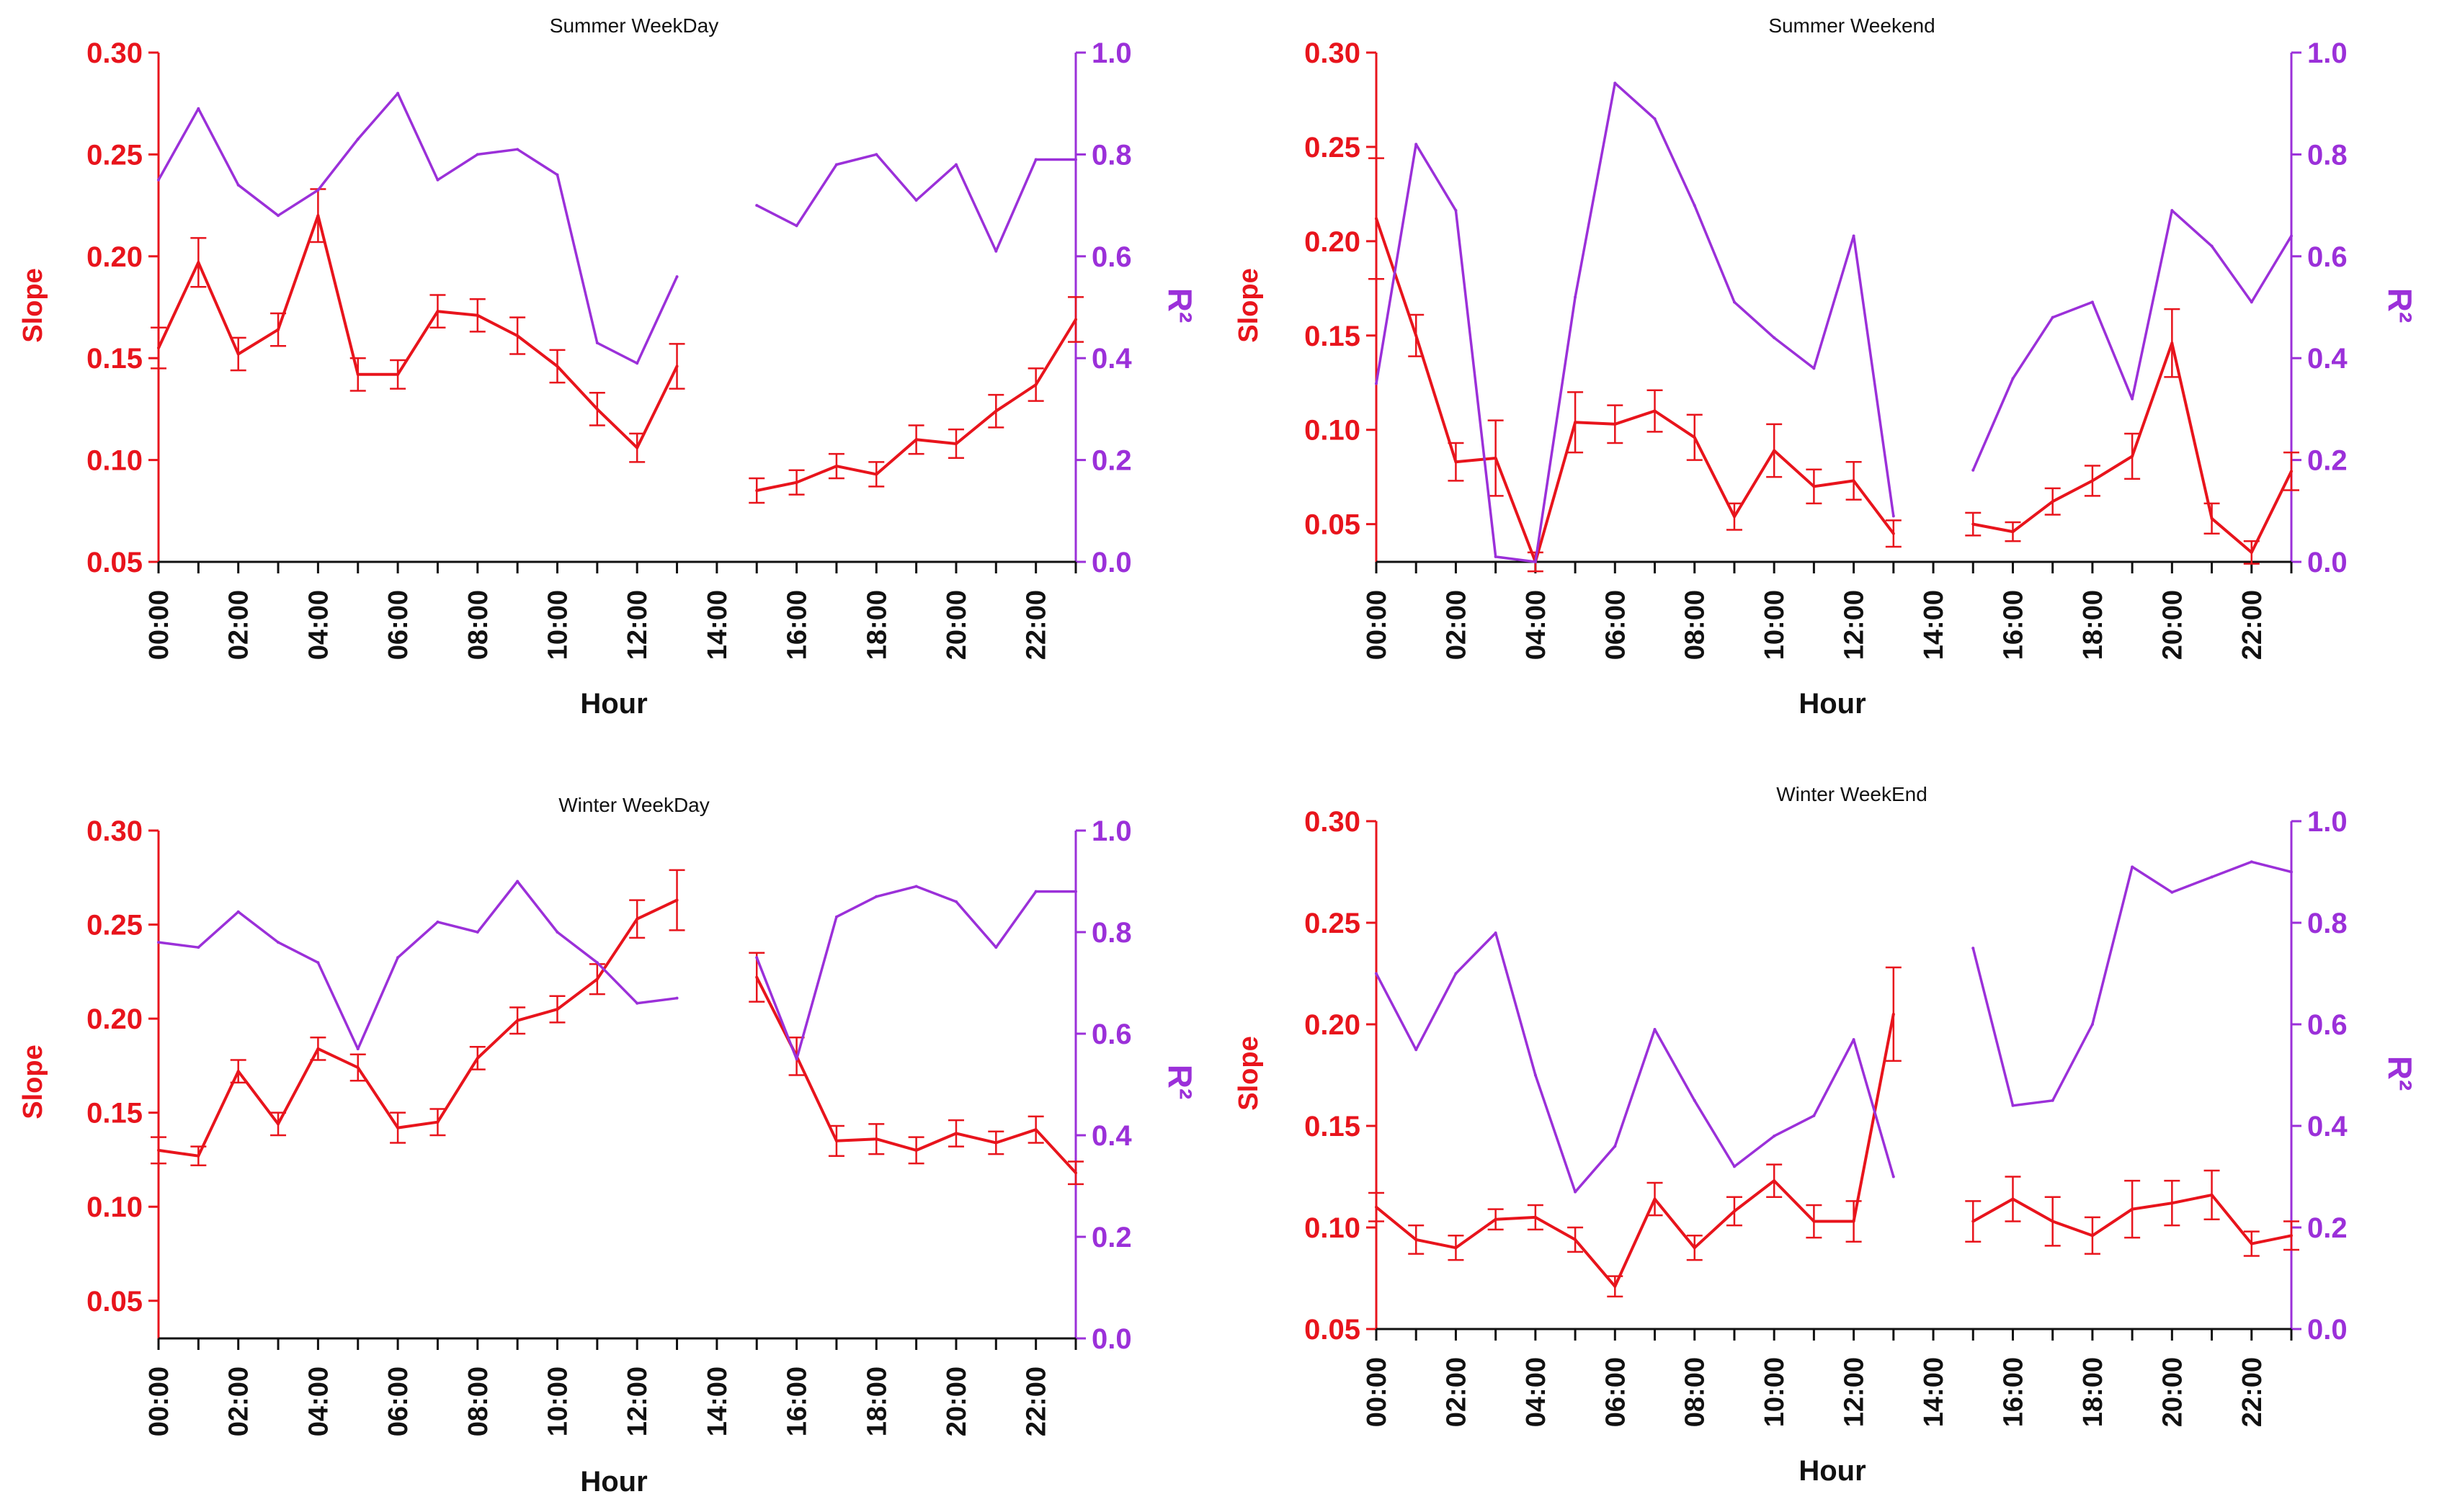  Describe the element at coordinates (1377, 1392) in the screenshot. I see `x-tick-label: 00:00` at that location.